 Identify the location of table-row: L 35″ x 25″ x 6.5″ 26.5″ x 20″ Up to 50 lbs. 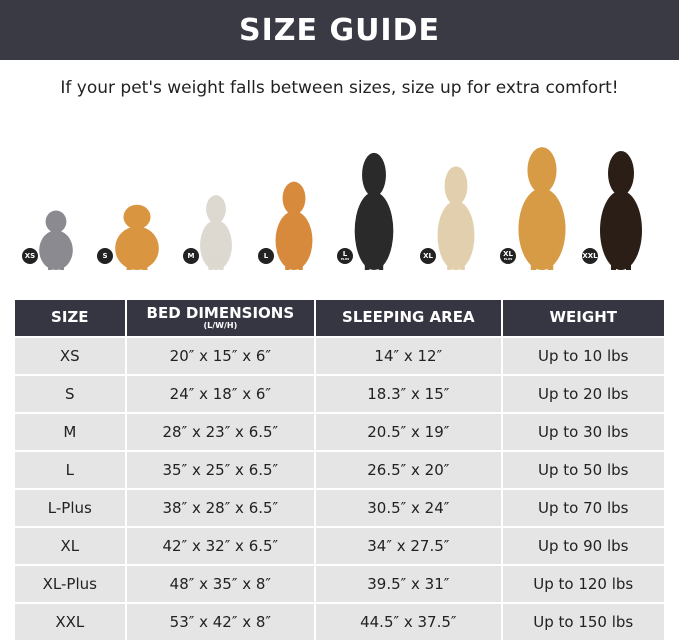
(340, 470).